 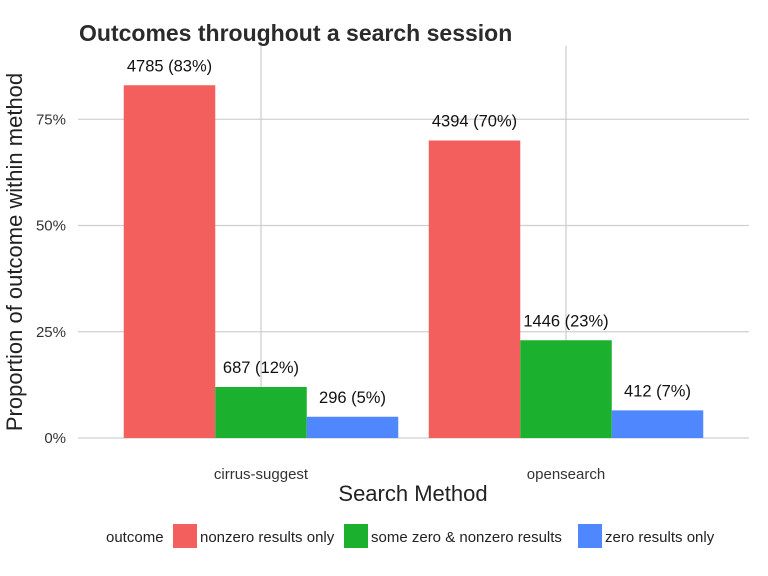 What do you see at coordinates (267, 537) in the screenshot?
I see `legend-label: nonzero results only` at bounding box center [267, 537].